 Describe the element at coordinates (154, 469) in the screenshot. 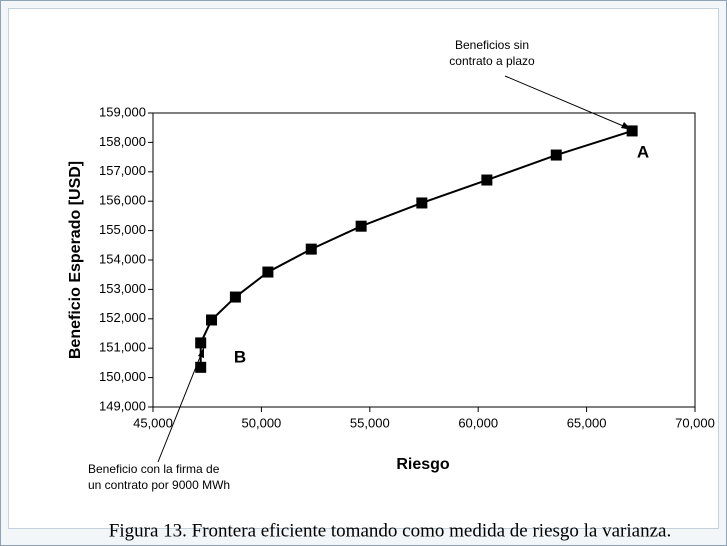

I see `annotation: Beneficio con la firma de` at that location.